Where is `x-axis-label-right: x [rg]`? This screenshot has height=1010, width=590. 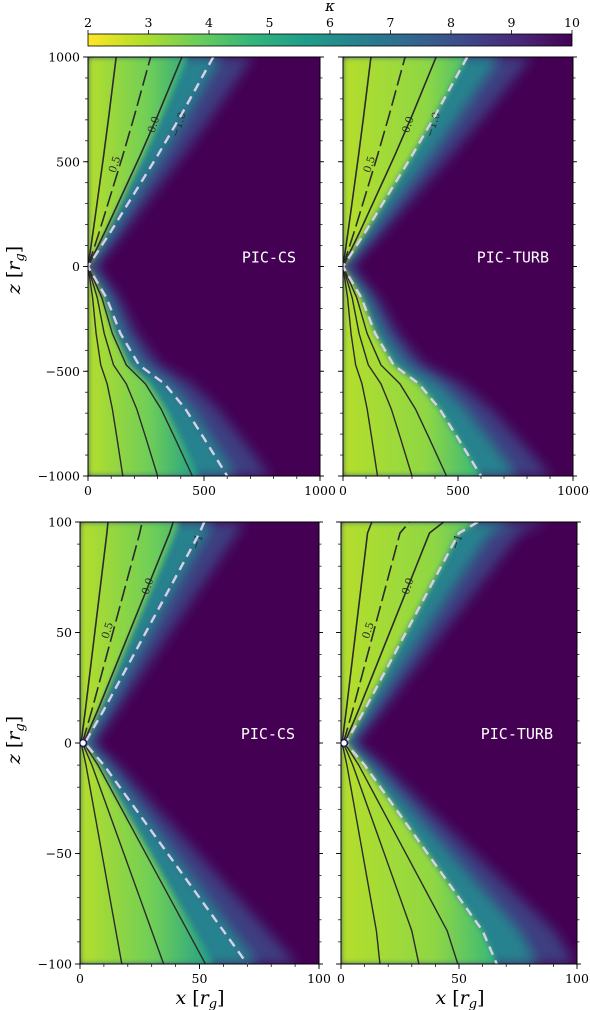 x-axis-label-right: x [rg] is located at coordinates (459, 998).